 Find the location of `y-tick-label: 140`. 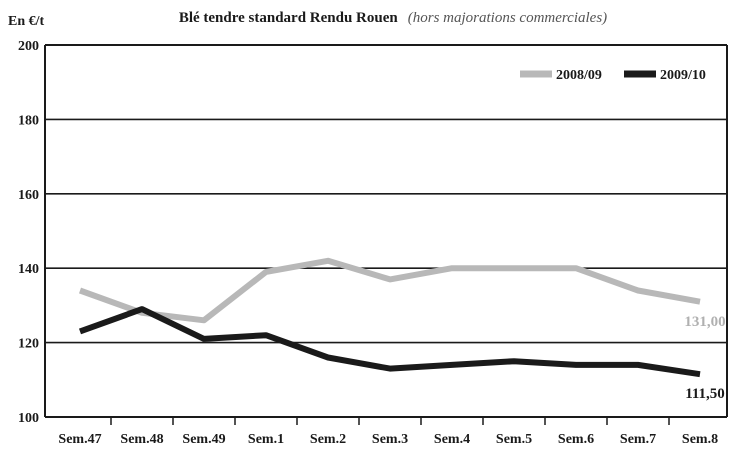

y-tick-label: 140 is located at coordinates (28, 269).